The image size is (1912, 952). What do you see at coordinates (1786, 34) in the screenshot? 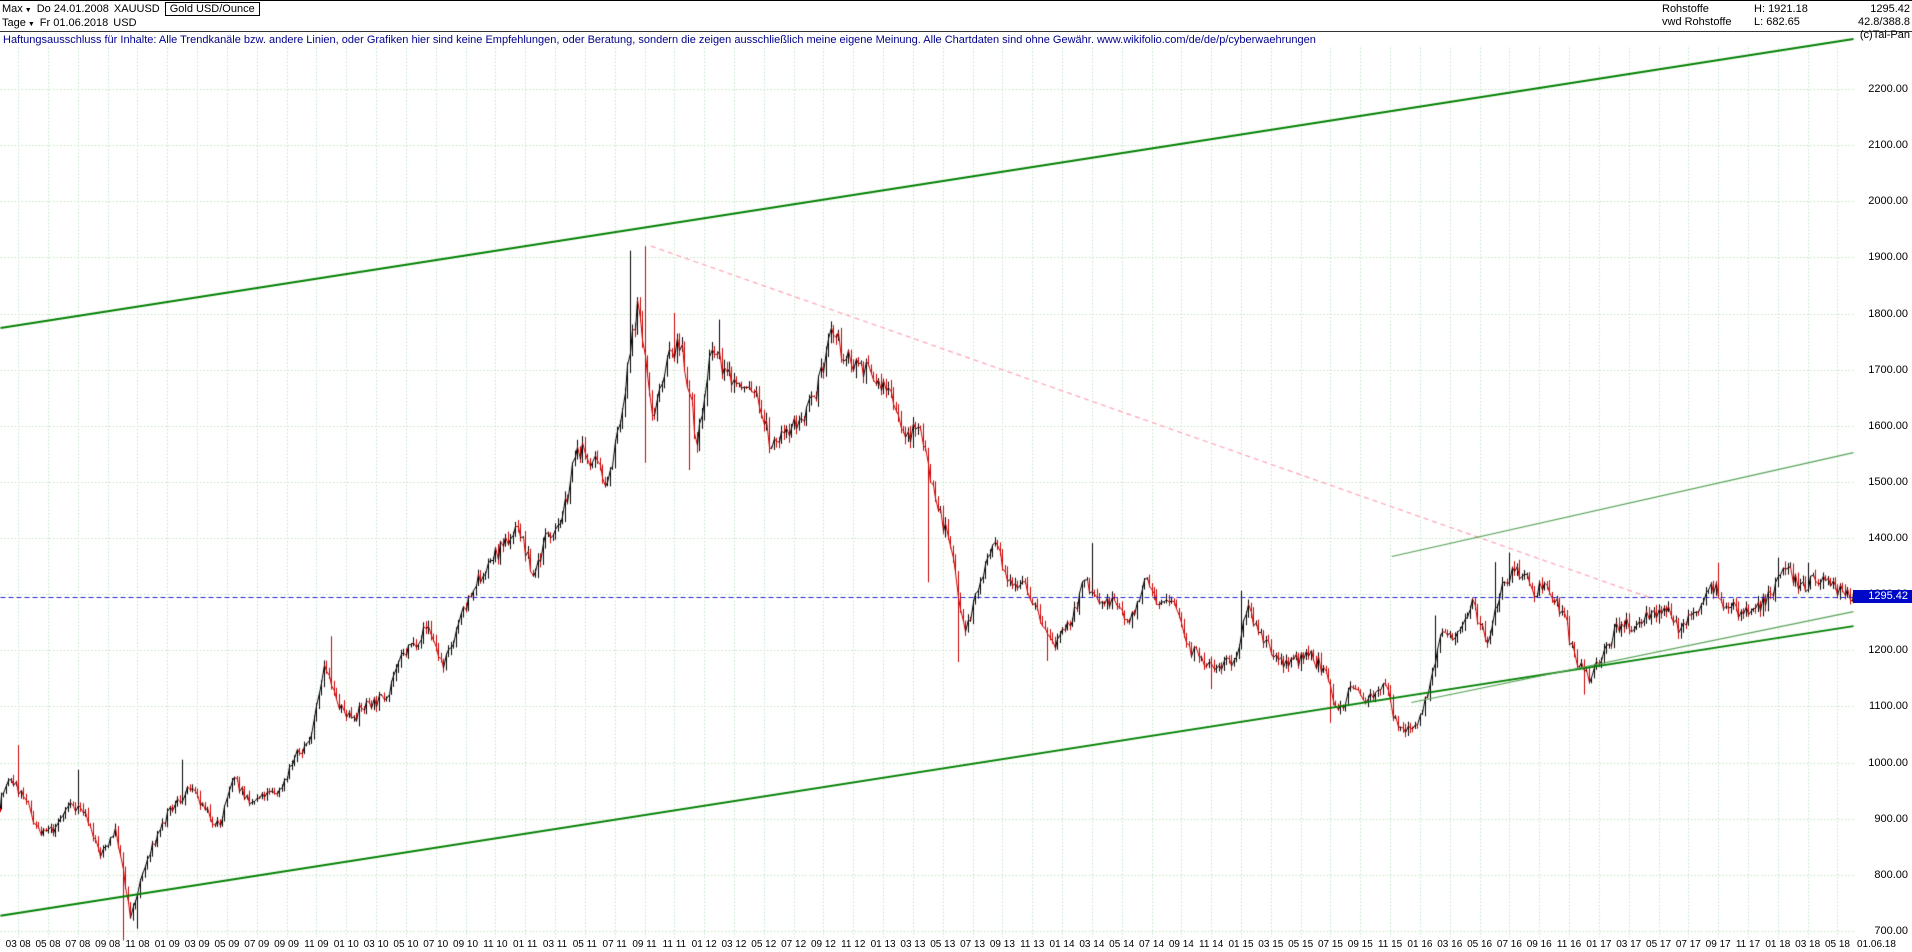
I see `quote-row-copyright: (c)Tai-Pan` at bounding box center [1786, 34].